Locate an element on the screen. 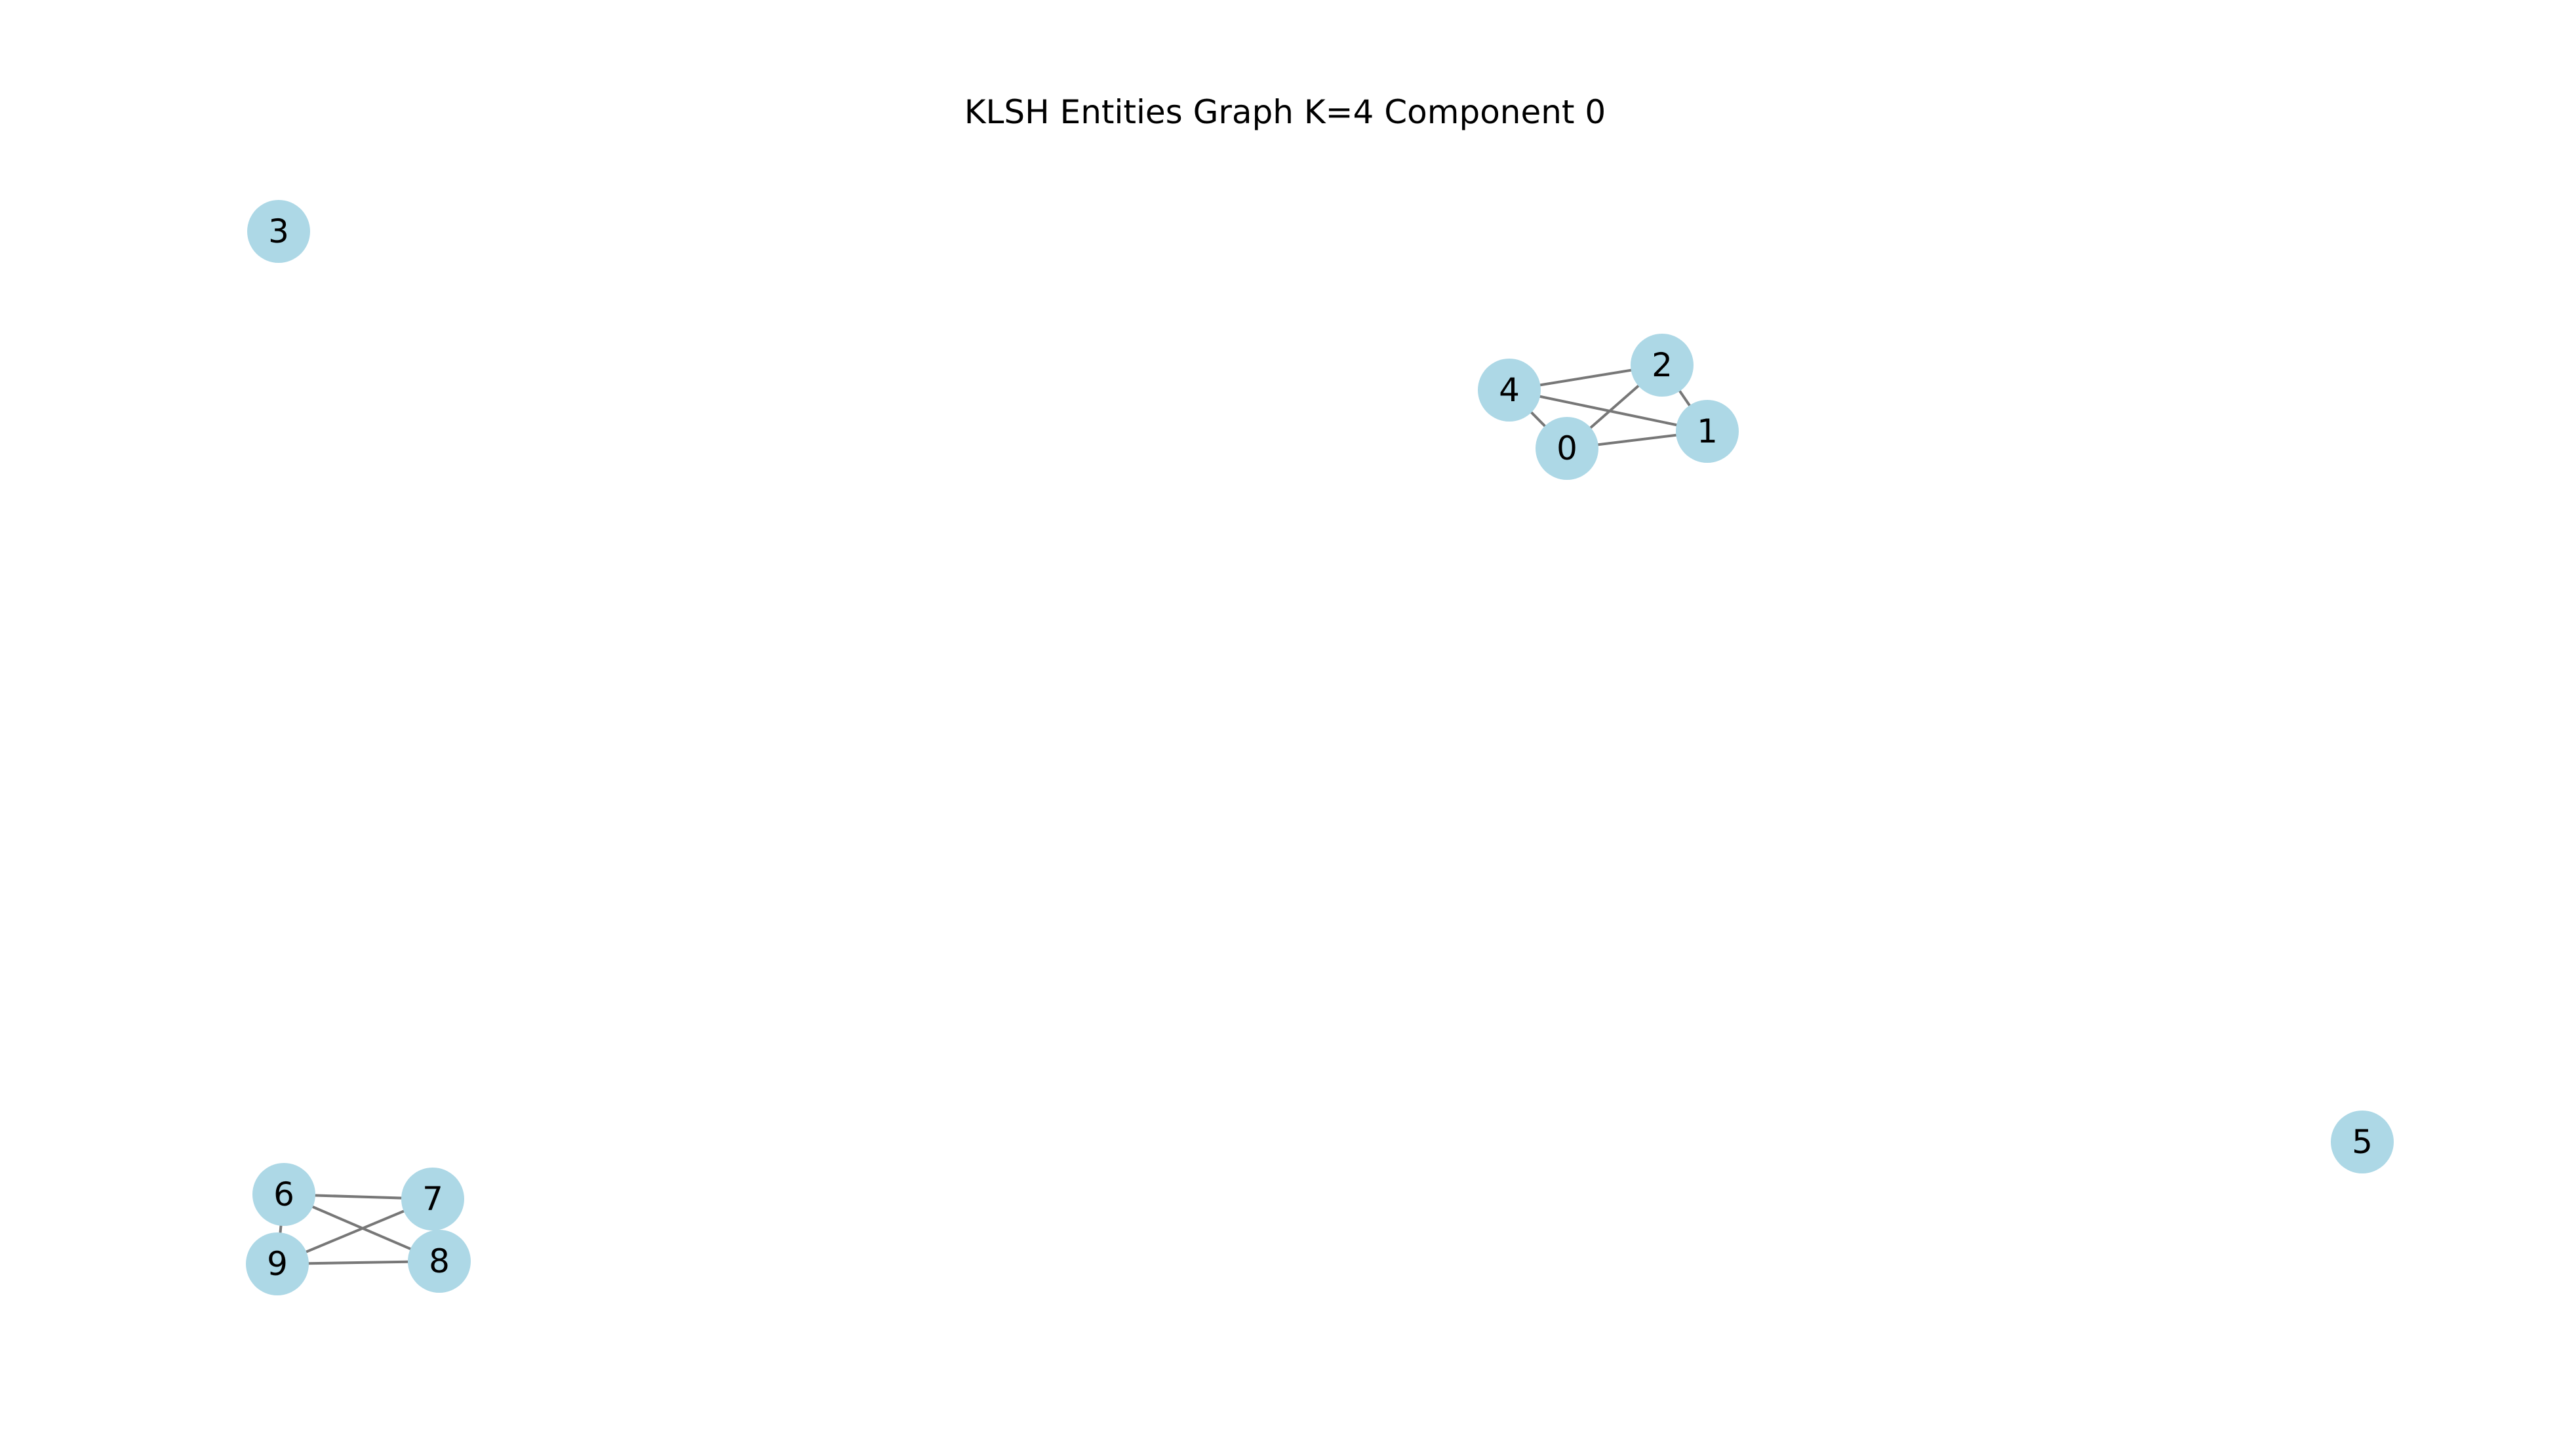 The image size is (2557, 1456). node-0: 0 is located at coordinates (1567, 449).